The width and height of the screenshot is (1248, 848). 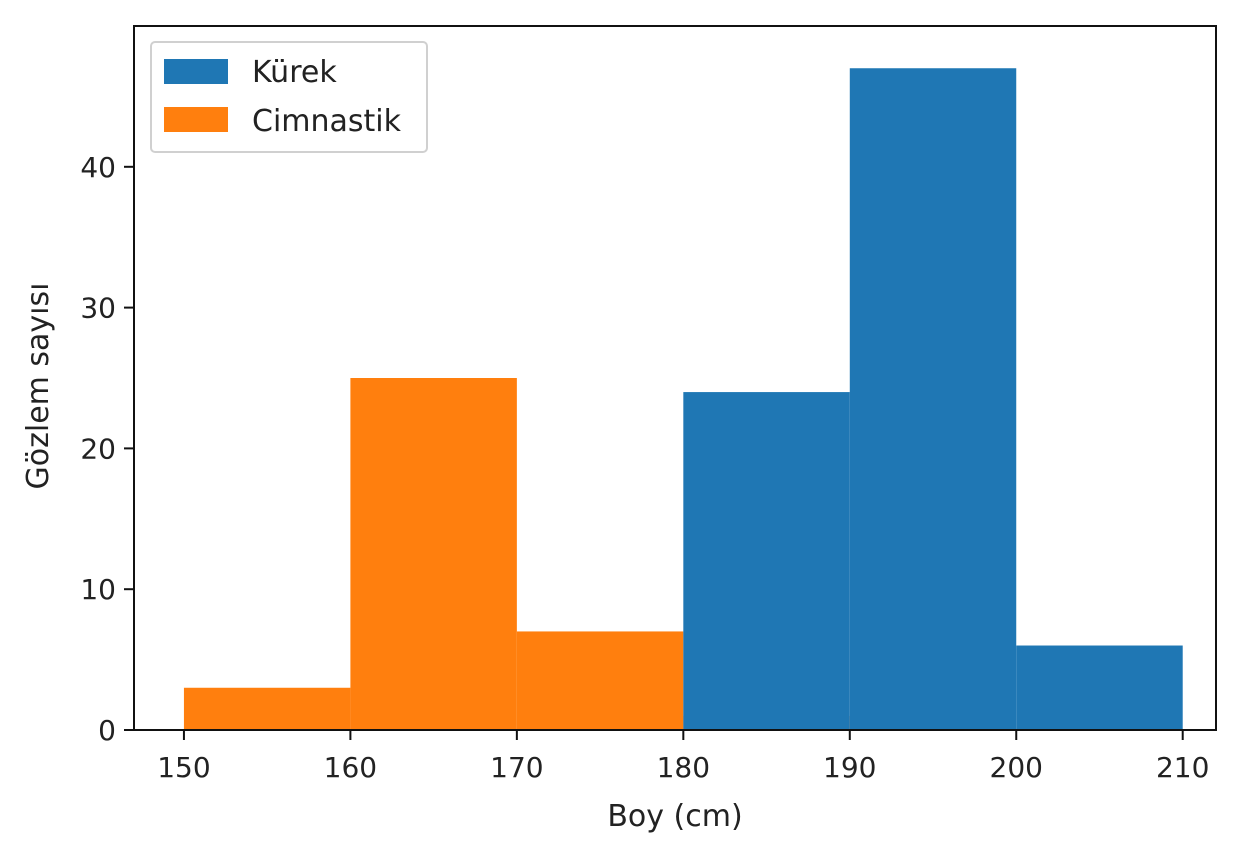 I want to click on x-tick-label-170: 170, so click(x=516, y=767).